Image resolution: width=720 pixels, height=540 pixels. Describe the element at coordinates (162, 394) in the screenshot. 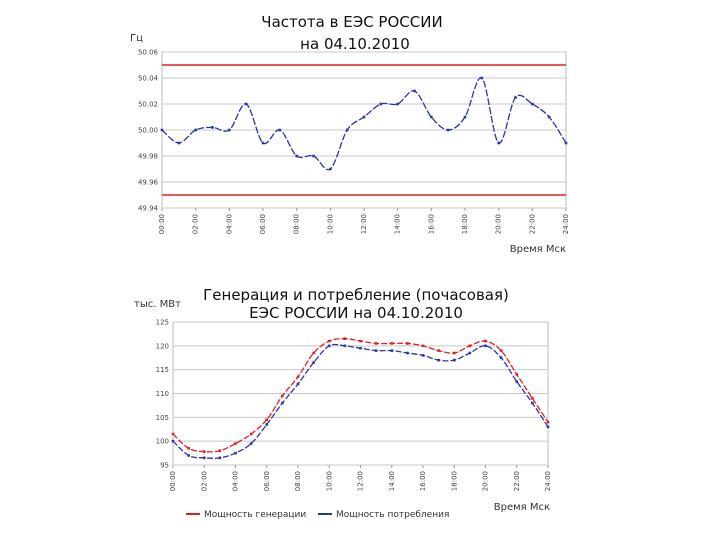

I see `y-tick-label: 110` at that location.